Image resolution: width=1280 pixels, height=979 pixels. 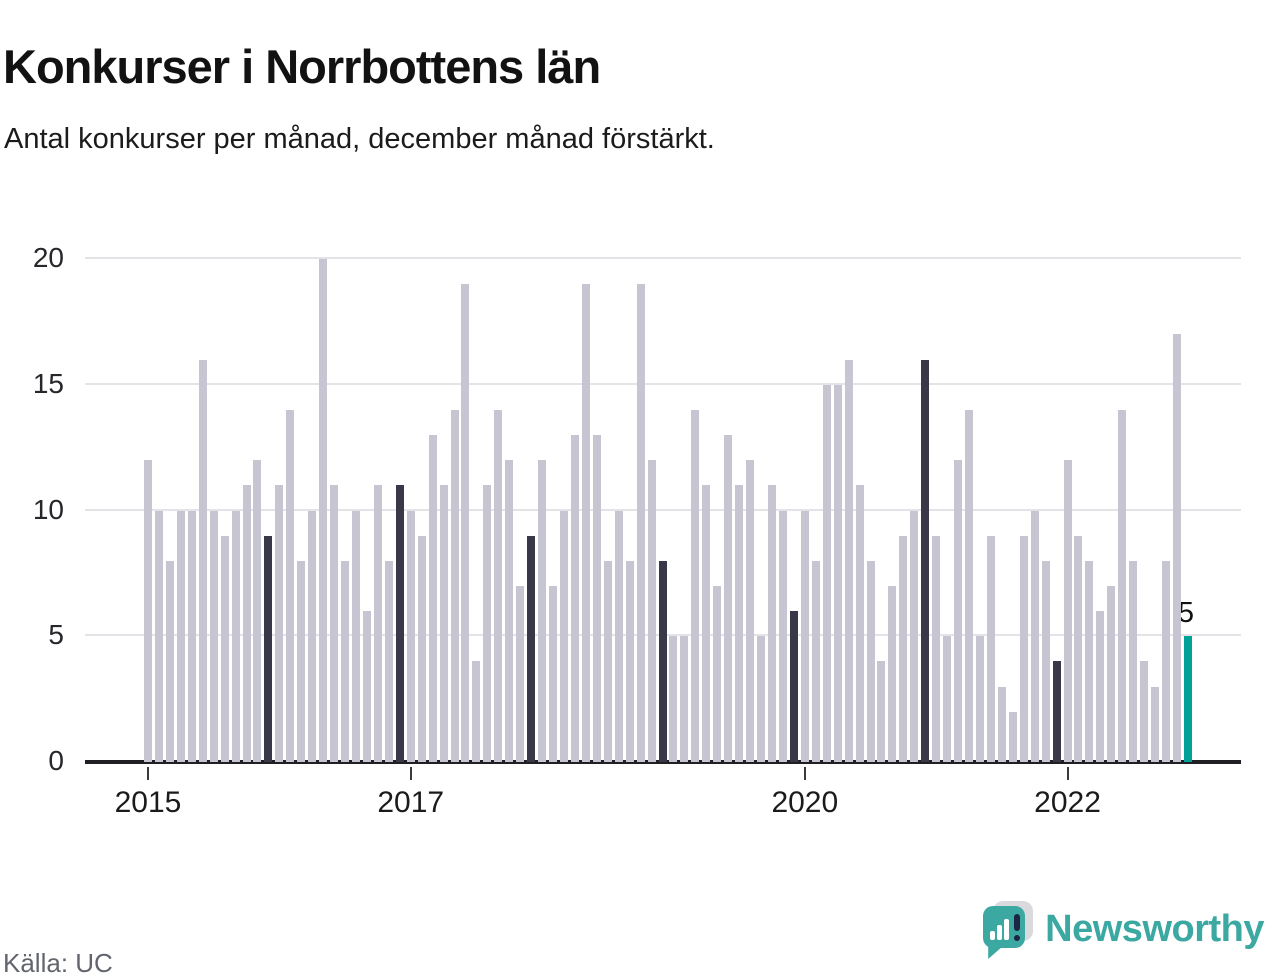 What do you see at coordinates (302, 67) in the screenshot?
I see `chart-title: Konkurser i Norrbottens län` at bounding box center [302, 67].